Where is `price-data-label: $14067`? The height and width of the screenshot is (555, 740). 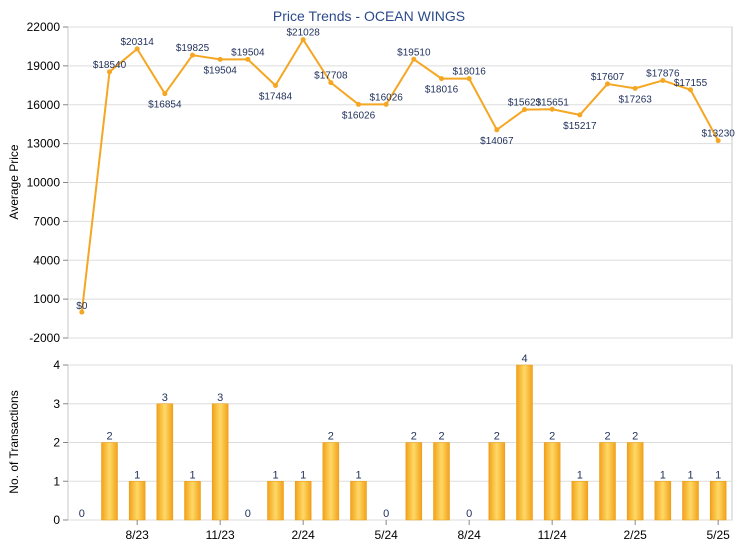 price-data-label: $14067 is located at coordinates (497, 141).